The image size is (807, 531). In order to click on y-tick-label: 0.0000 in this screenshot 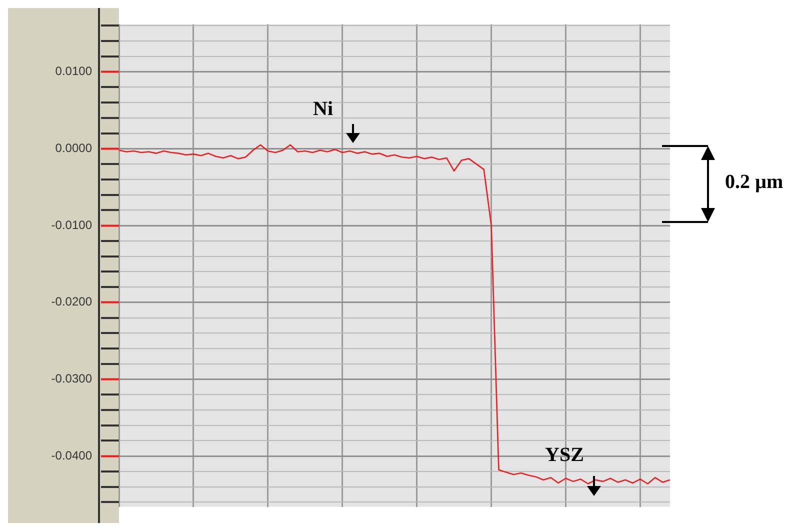, I will do `click(73, 148)`.